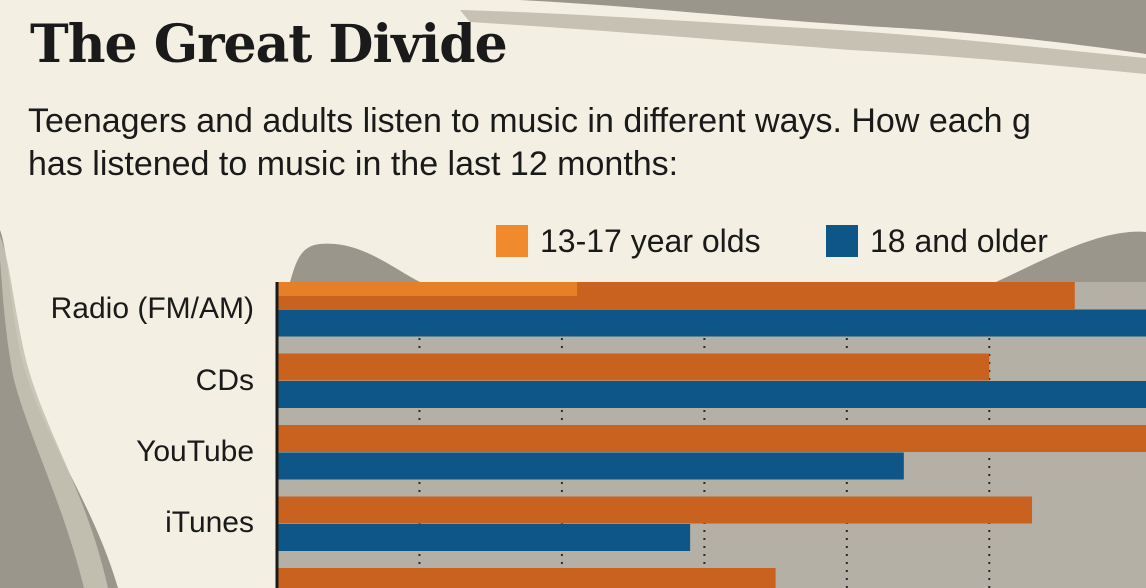 This screenshot has height=588, width=1146. What do you see at coordinates (959, 240) in the screenshot?
I see `legend-label-adults: 18 and older` at bounding box center [959, 240].